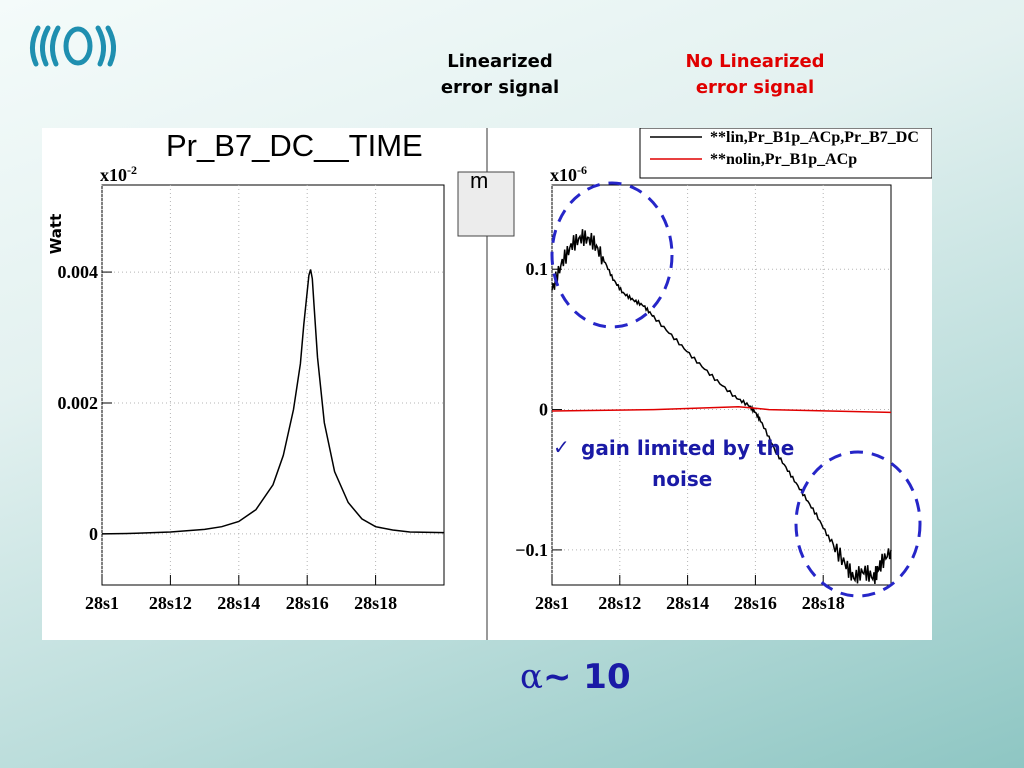 The height and width of the screenshot is (768, 1024). What do you see at coordinates (118, 174) in the screenshot?
I see `left-y-exponent: x10-2` at bounding box center [118, 174].